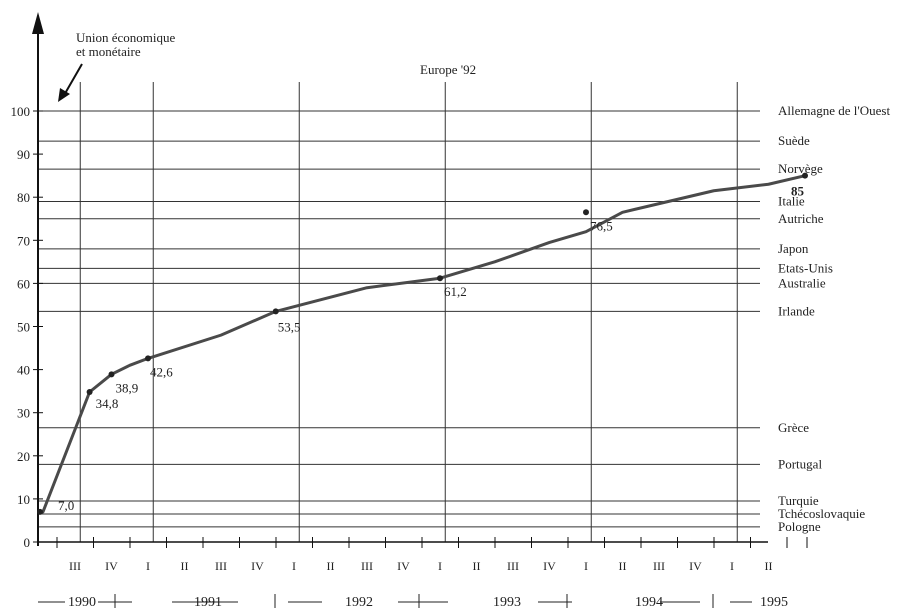 This screenshot has width=904, height=608. Describe the element at coordinates (800, 463) in the screenshot. I see `reference-label: Portugal` at that location.